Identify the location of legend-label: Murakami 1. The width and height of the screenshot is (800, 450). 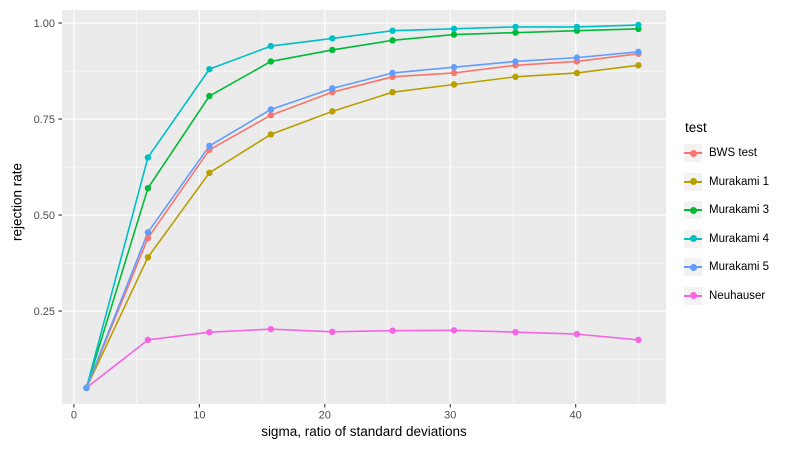
(739, 181).